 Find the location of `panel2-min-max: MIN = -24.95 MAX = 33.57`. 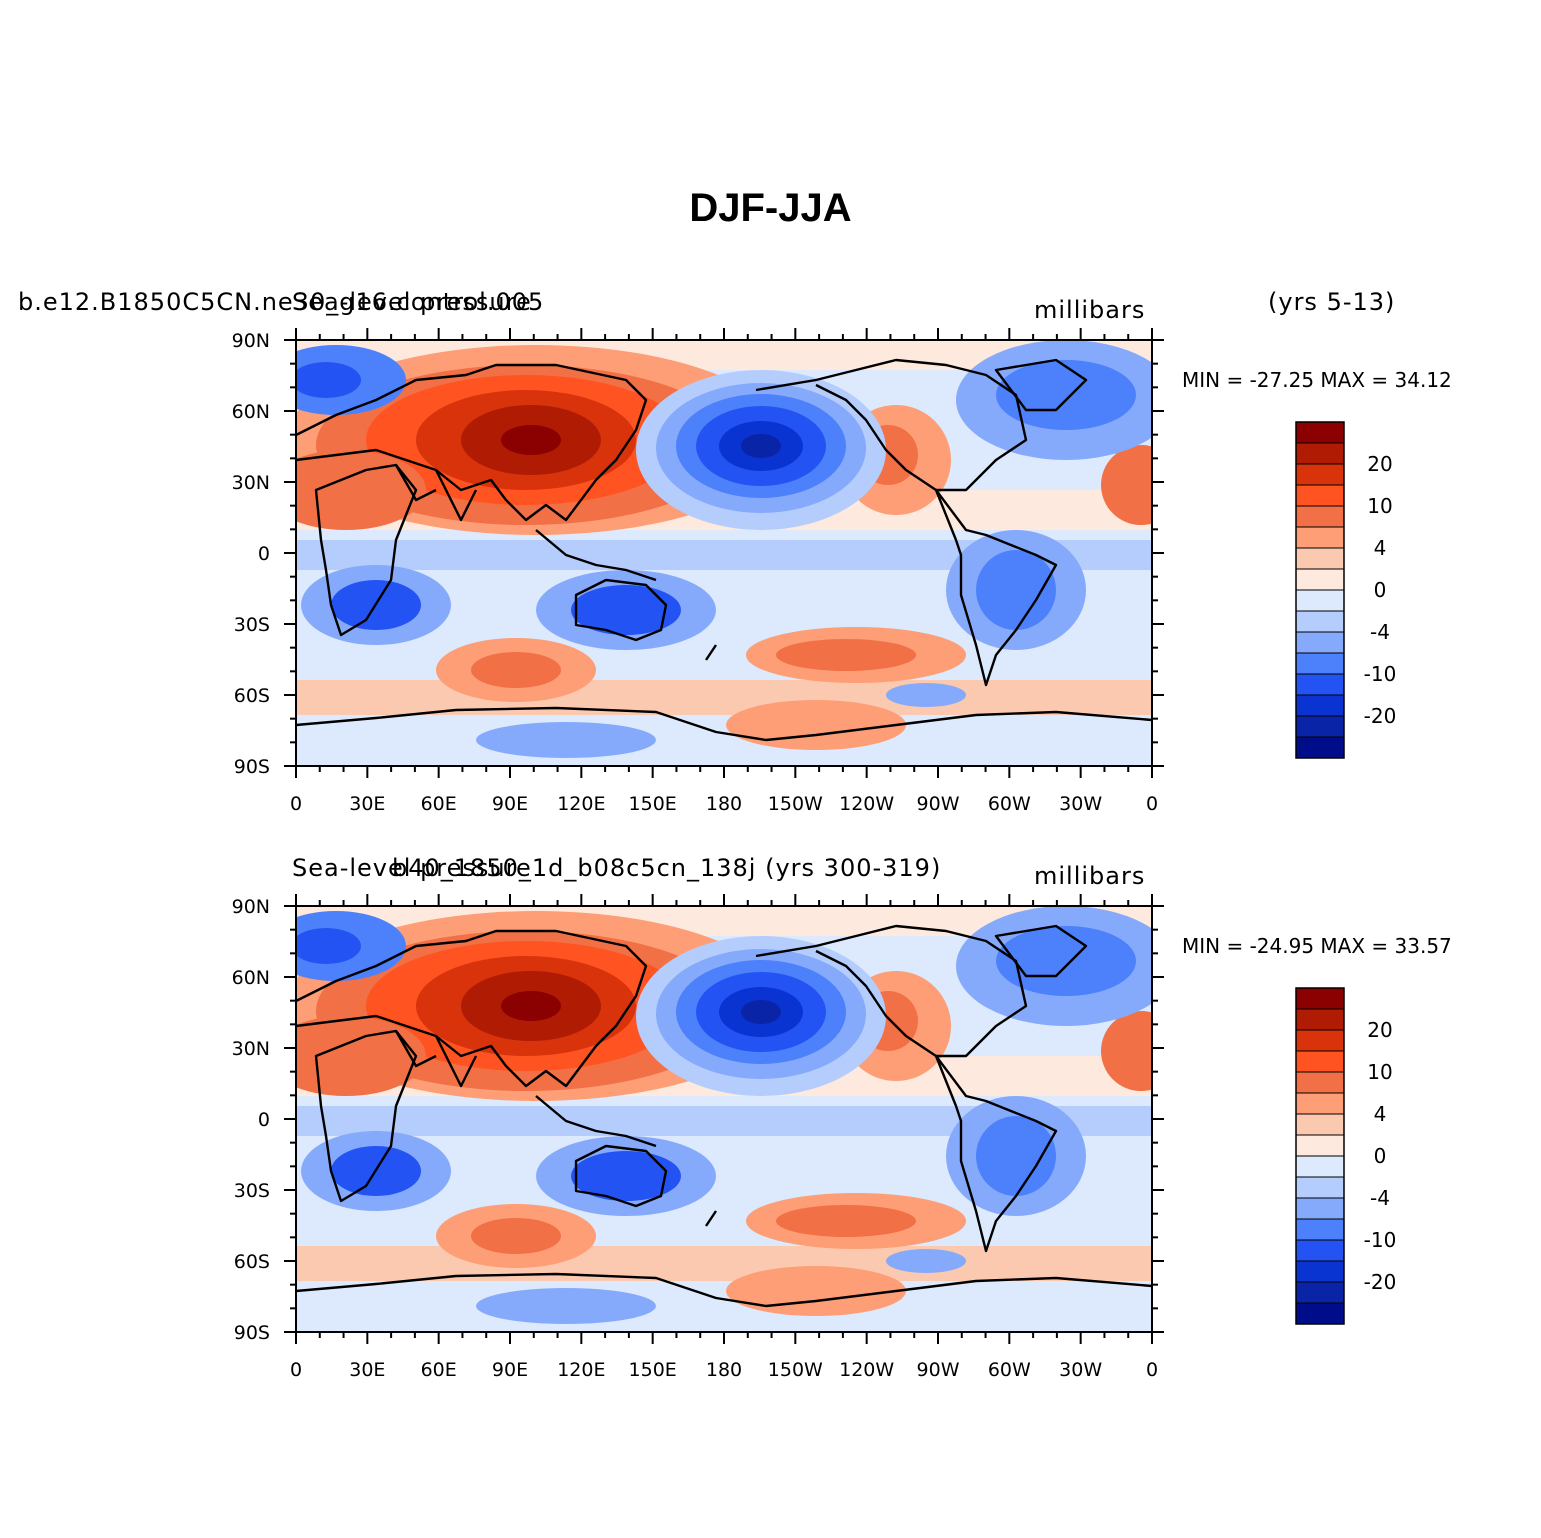

panel2-min-max: MIN = -24.95 MAX = 33.57 is located at coordinates (1317, 946).